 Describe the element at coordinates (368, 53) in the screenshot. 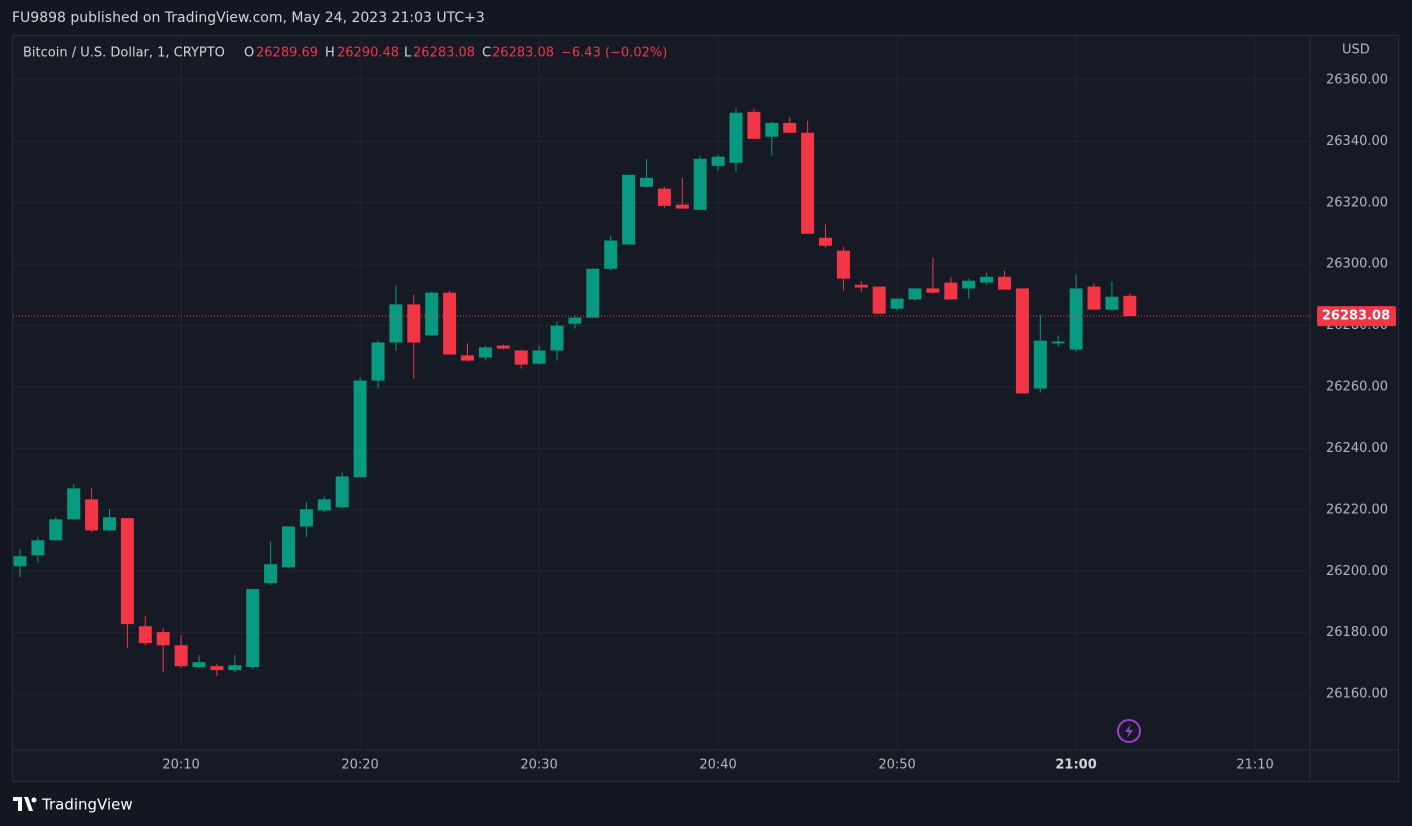

I see `ohlc-value: 26290.48` at that location.